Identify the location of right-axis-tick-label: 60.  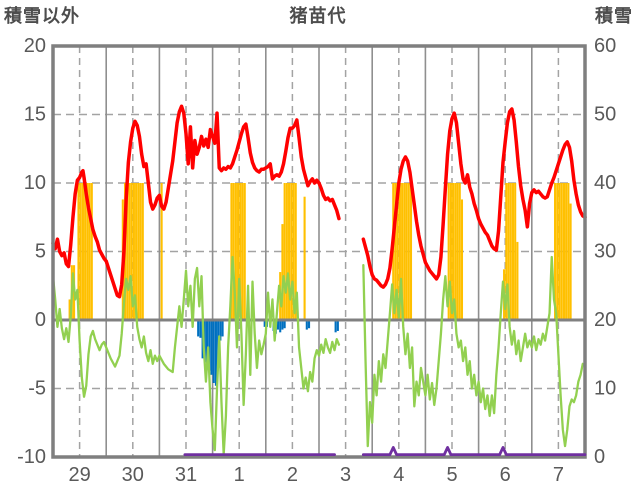
(605, 46).